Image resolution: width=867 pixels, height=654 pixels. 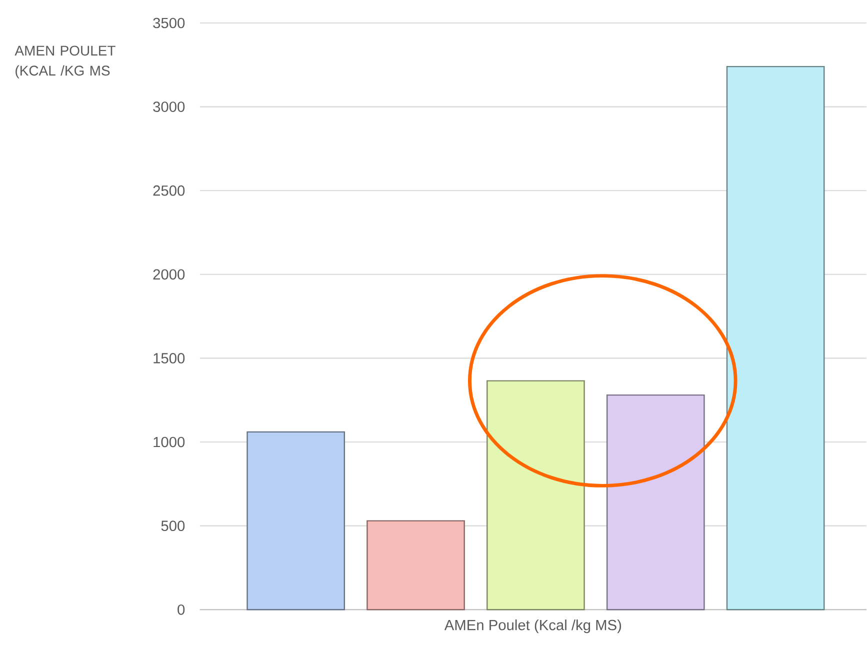 What do you see at coordinates (169, 191) in the screenshot?
I see `y-tick-label: 2500` at bounding box center [169, 191].